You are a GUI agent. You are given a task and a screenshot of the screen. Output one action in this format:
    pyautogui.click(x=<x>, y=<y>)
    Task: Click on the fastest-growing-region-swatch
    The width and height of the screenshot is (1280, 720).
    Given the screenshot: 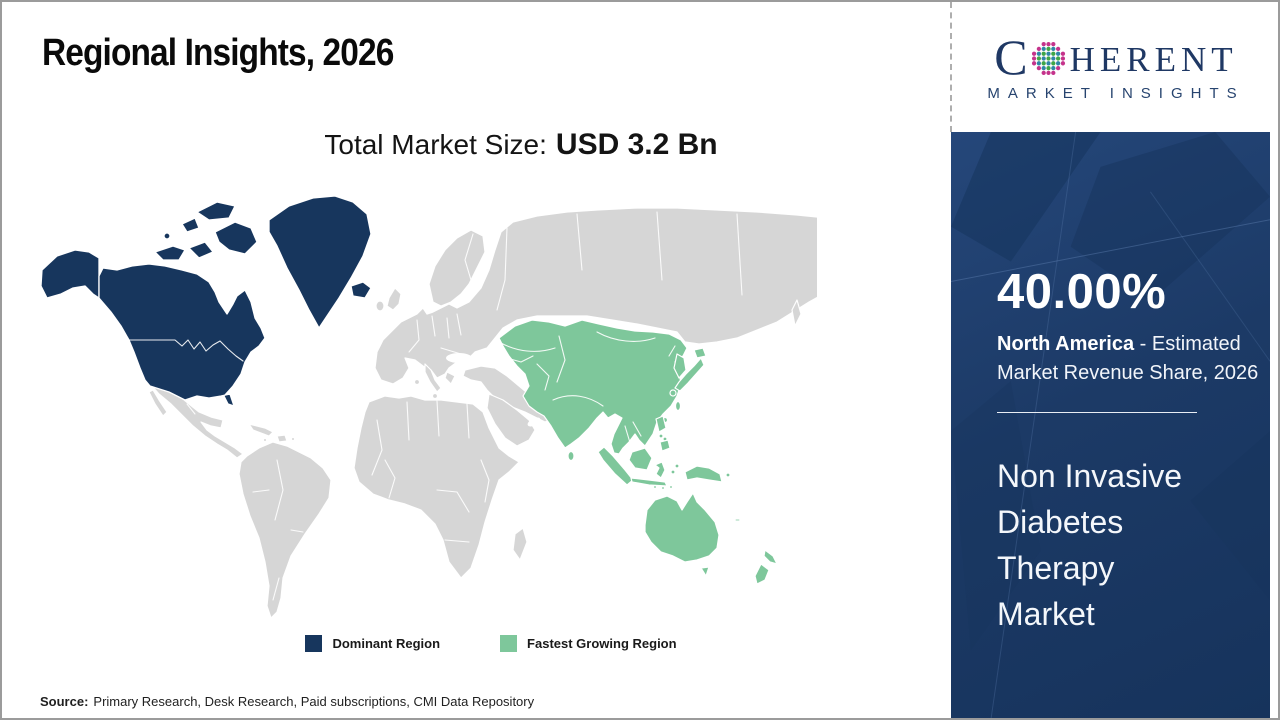 What is the action you would take?
    pyautogui.click(x=509, y=643)
    